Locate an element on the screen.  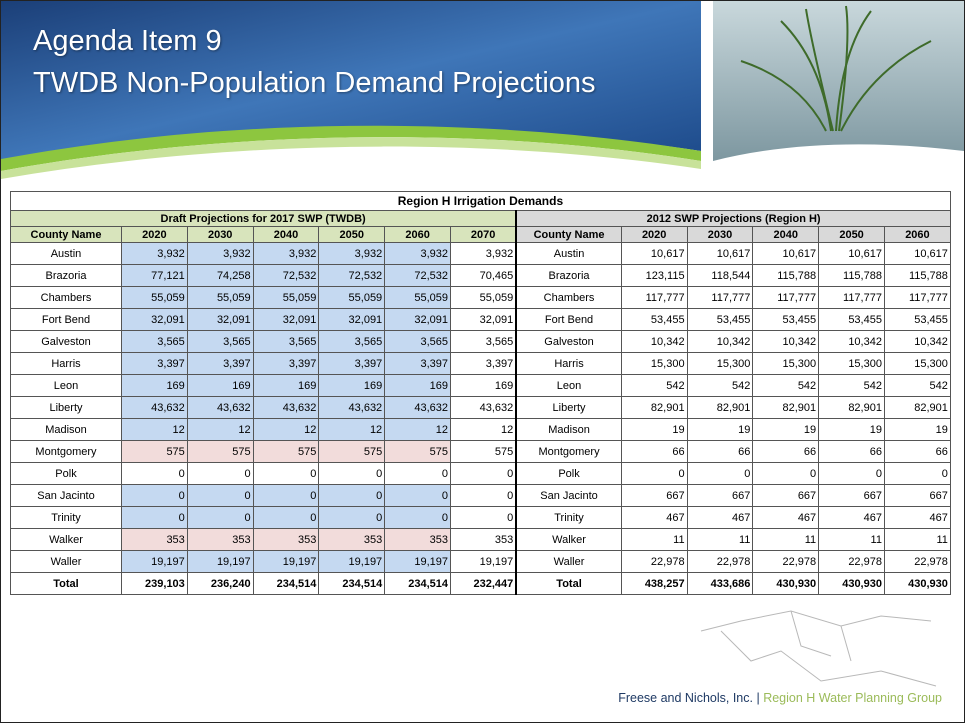
column-header: 2040 is located at coordinates (286, 234).